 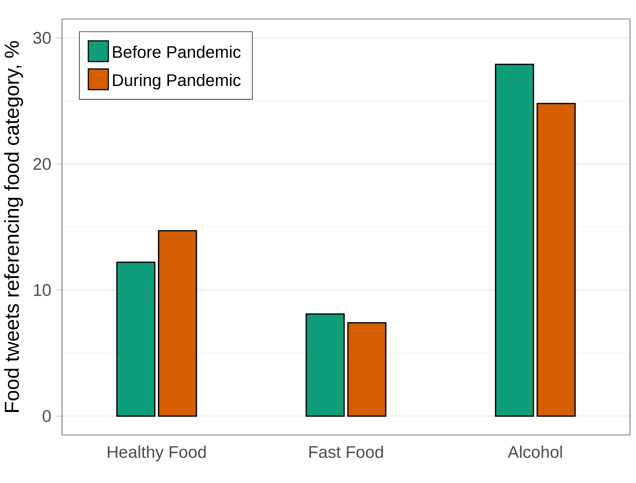 I want to click on x-tick-label: Healthy Food, so click(x=157, y=454).